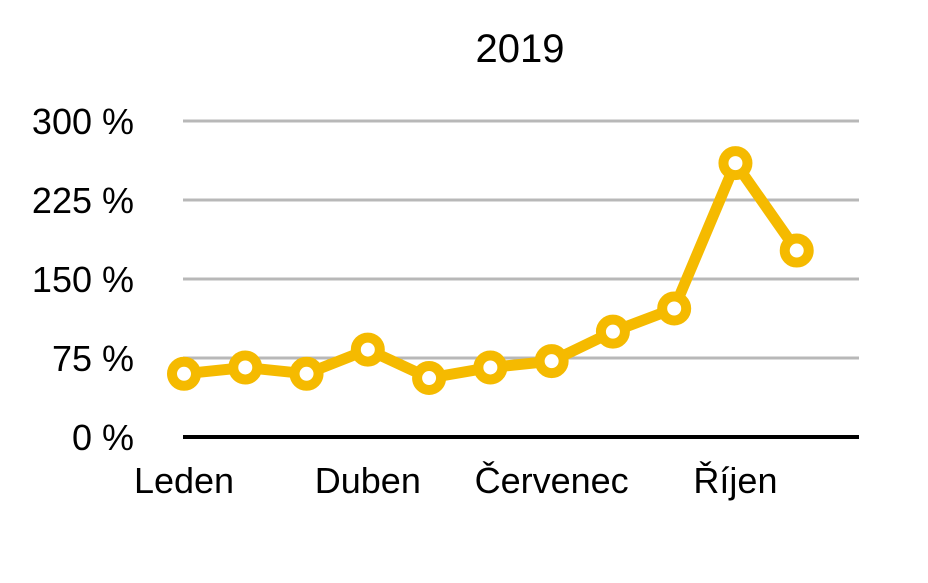  I want to click on x-tick-label: Leden, so click(184, 480).